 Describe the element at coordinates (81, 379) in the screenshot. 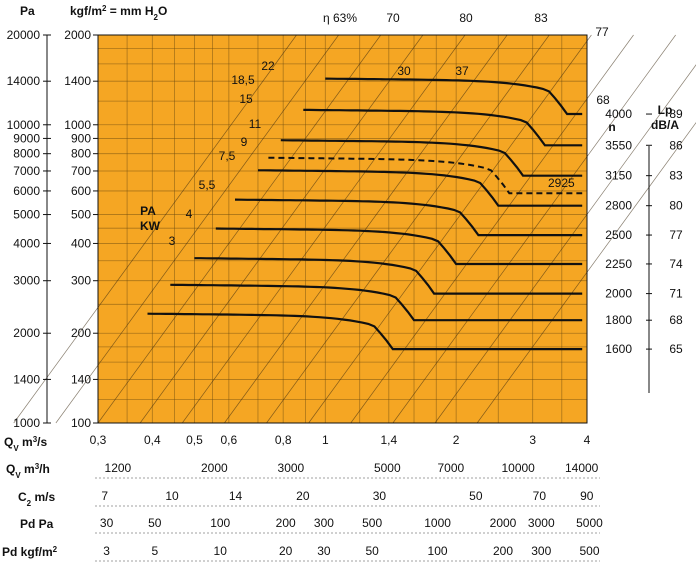

I see `kgf-tick-140: 140` at that location.